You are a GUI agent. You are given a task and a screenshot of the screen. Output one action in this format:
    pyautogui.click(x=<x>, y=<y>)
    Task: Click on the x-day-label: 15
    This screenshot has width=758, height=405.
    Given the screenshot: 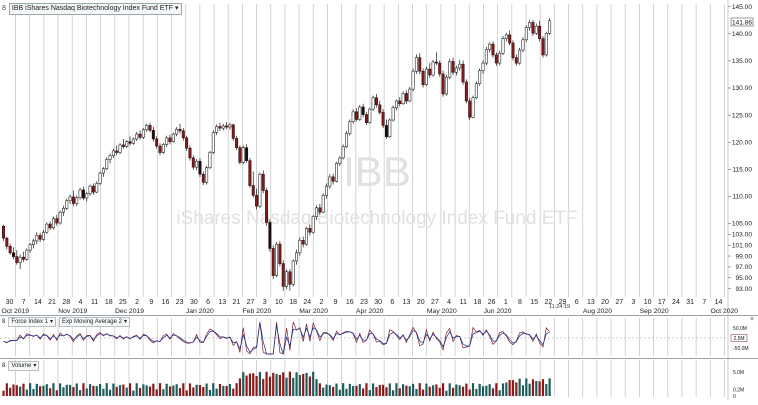 What is the action you would take?
    pyautogui.click(x=534, y=302)
    